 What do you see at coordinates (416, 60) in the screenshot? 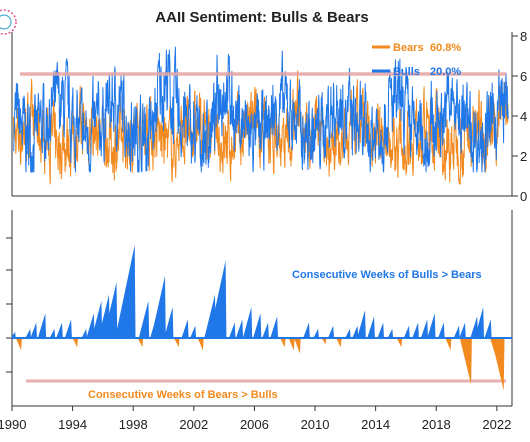
I see `legend: Bears 60.8% Bulls 20.0%` at bounding box center [416, 60].